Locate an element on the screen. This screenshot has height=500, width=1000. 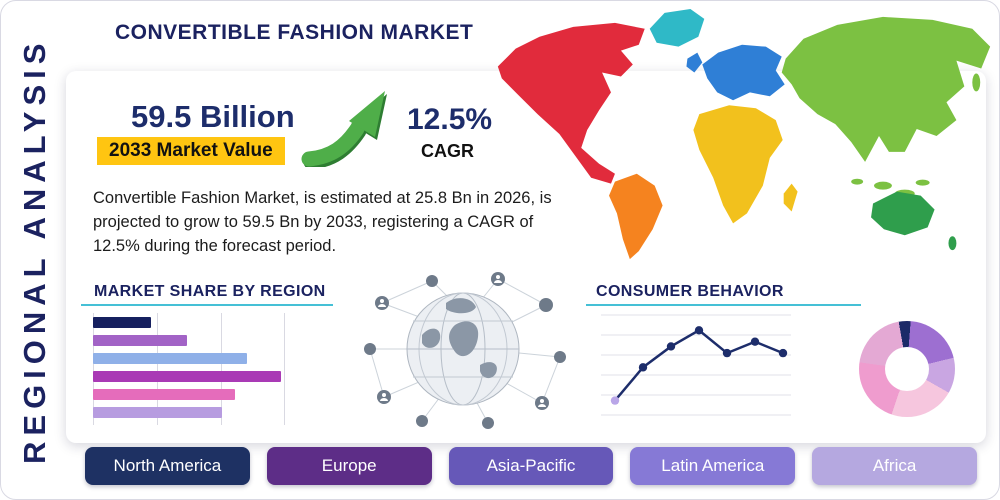
globe-network-illustration is located at coordinates (465, 350).